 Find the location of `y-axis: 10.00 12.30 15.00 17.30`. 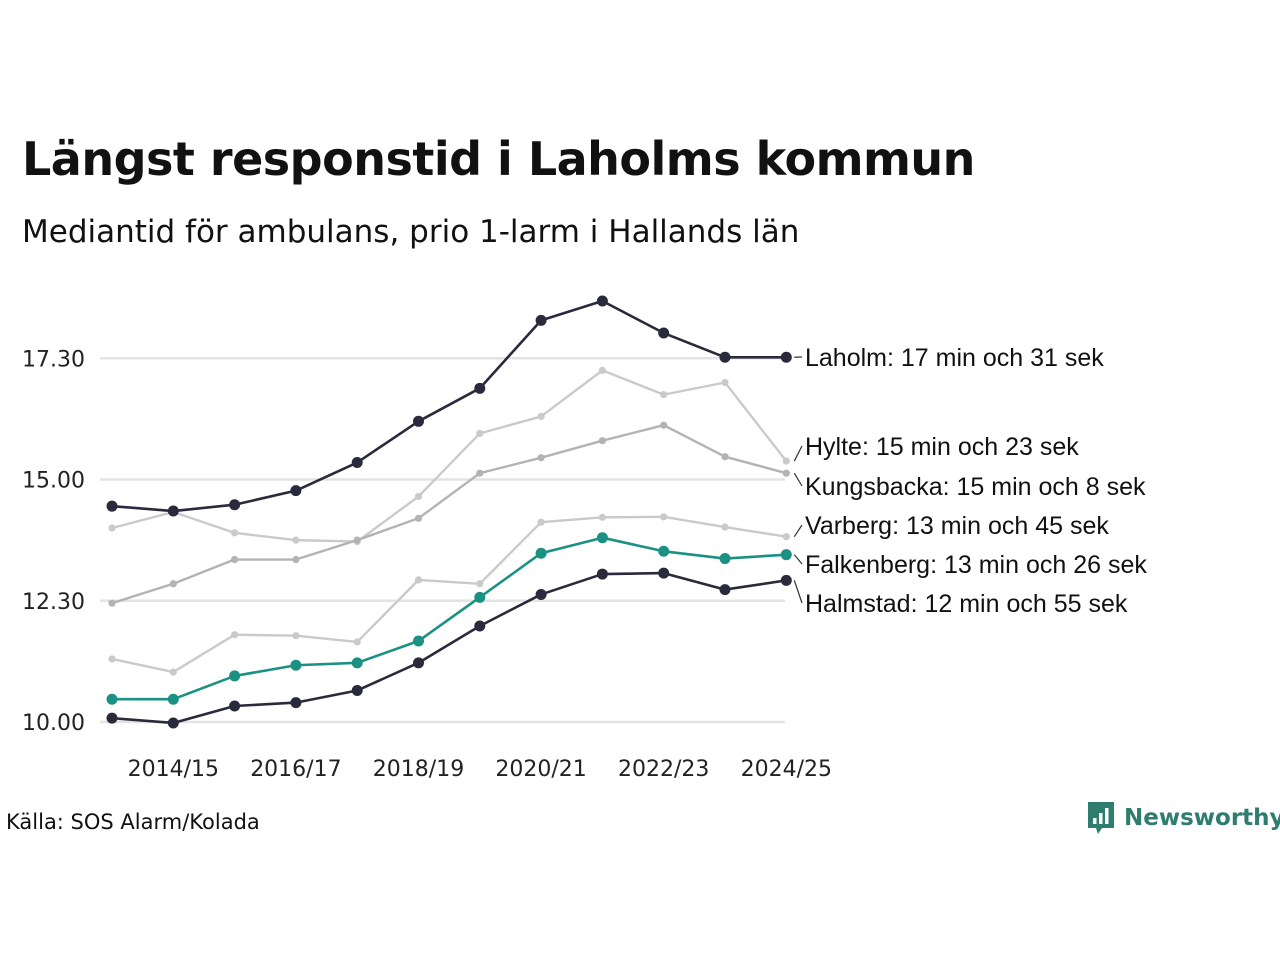

y-axis: 10.00 12.30 15.00 17.30 is located at coordinates (53, 541).